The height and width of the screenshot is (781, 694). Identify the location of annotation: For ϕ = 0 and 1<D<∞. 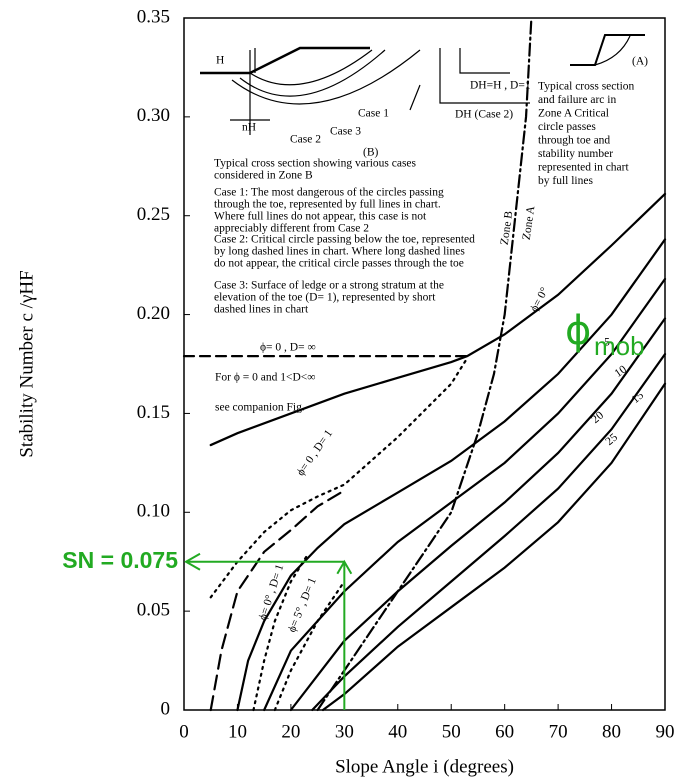
(265, 378).